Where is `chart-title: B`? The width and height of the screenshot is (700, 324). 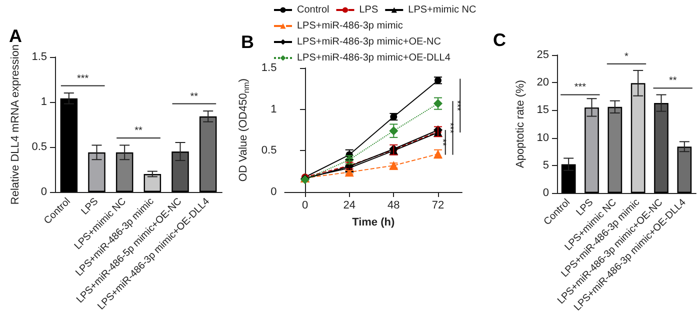
chart-title: B is located at coordinates (247, 42).